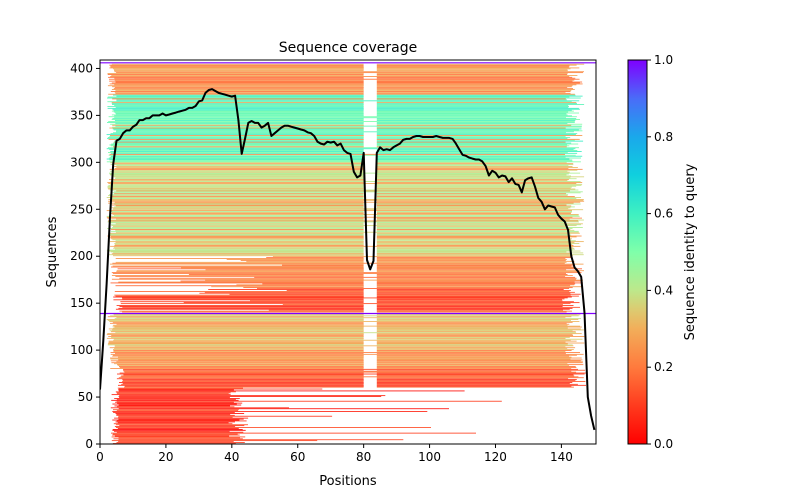  What do you see at coordinates (495, 457) in the screenshot?
I see `x-tick-label: 120` at bounding box center [495, 457].